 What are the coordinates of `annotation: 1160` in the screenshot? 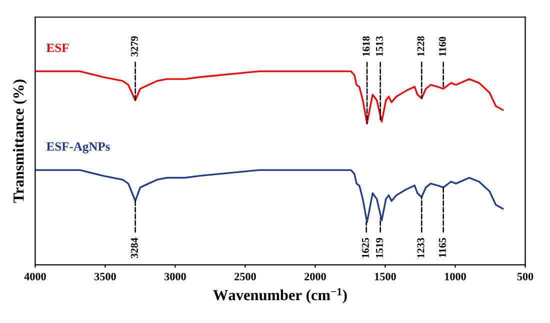 It's located at (442, 46).